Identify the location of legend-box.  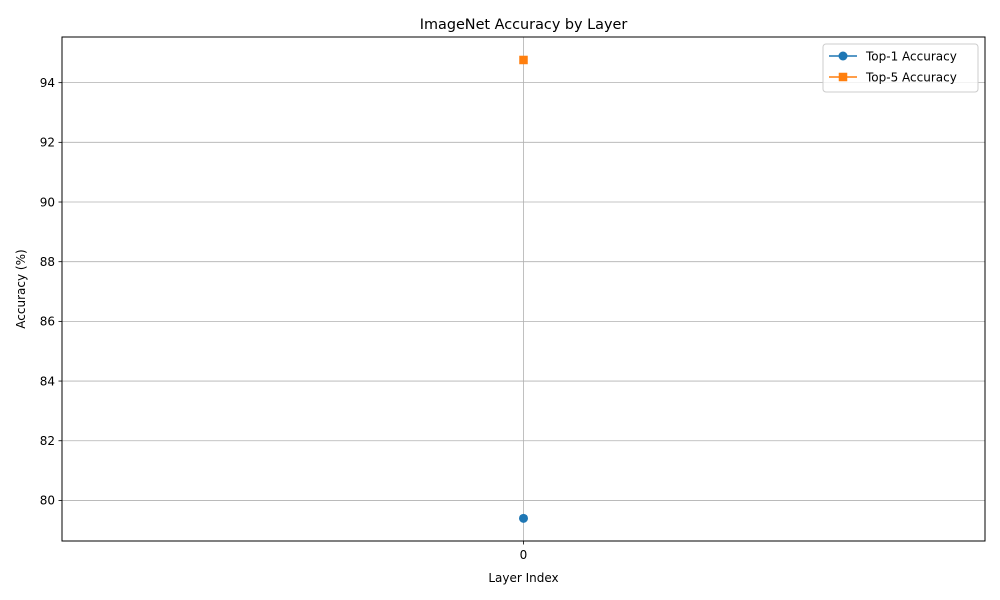
(900, 68).